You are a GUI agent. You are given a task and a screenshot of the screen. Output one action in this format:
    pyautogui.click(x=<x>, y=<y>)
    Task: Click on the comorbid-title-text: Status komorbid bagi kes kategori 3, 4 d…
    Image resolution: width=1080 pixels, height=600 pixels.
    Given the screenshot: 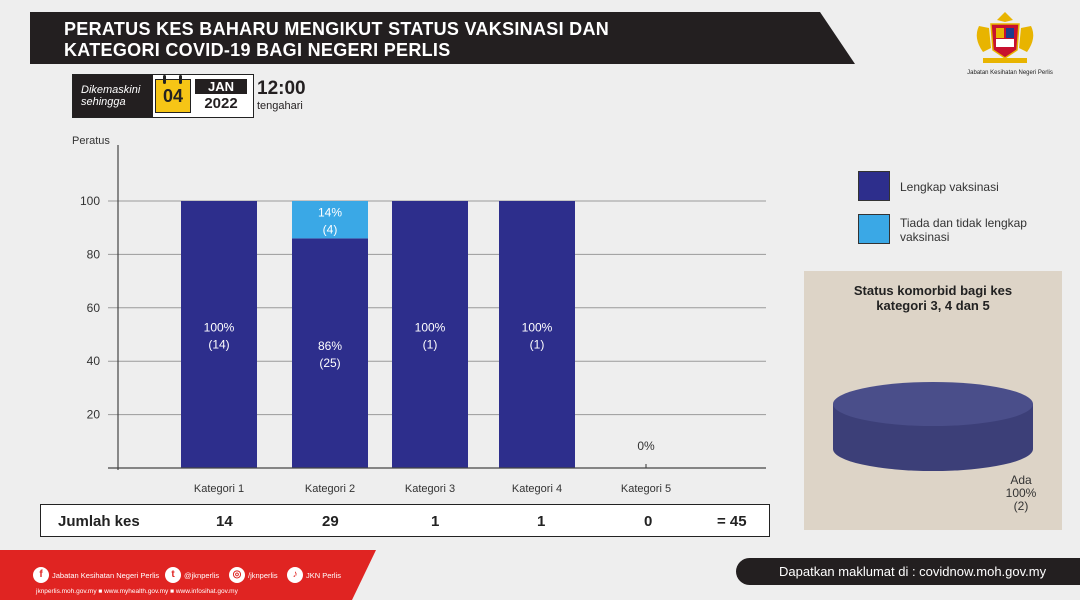 What is the action you would take?
    pyautogui.click(x=933, y=298)
    